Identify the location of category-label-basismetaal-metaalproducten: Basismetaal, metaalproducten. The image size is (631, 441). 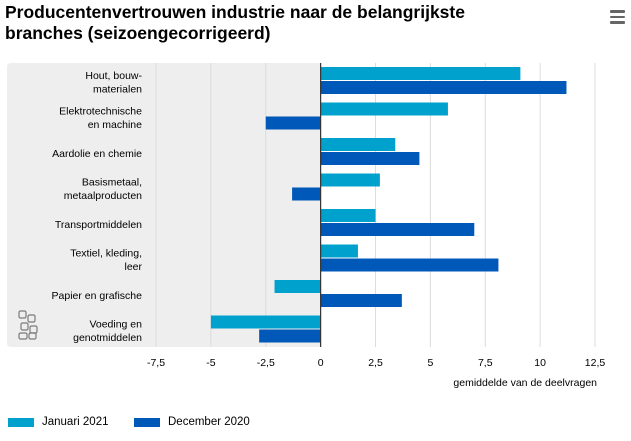
(103, 190).